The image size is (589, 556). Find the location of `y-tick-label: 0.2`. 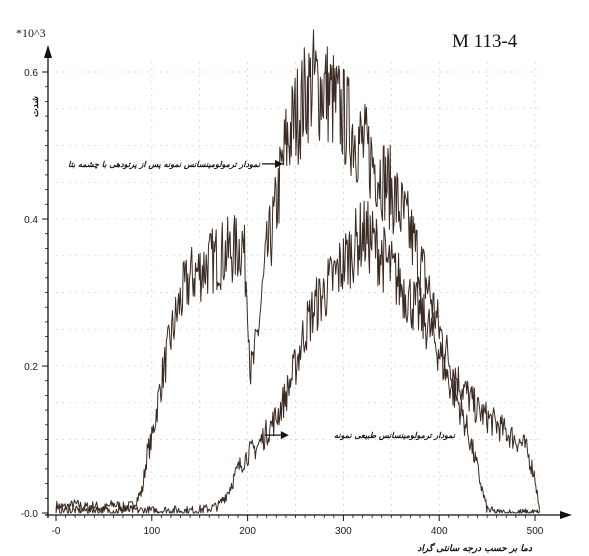

y-tick-label: 0.2 is located at coordinates (31, 367).